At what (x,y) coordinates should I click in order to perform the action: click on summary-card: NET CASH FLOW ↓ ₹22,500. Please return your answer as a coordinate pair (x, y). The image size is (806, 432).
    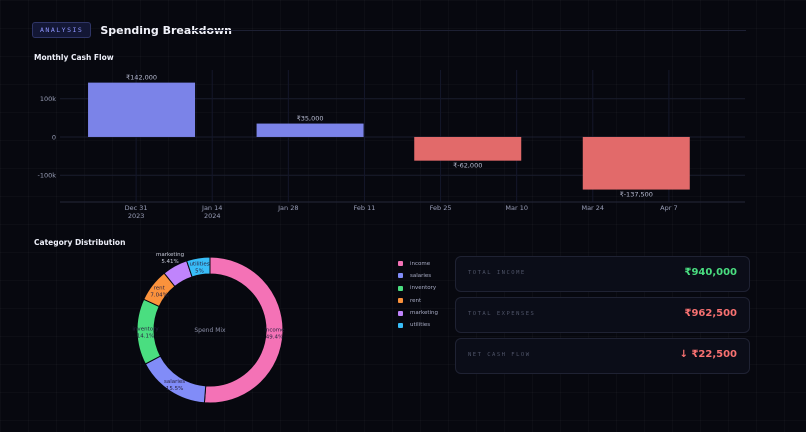
    Looking at the image, I should click on (602, 356).